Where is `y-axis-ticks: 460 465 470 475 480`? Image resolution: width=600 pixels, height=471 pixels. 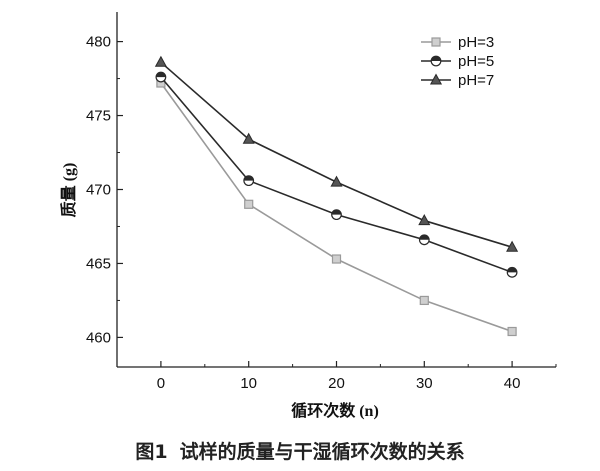
y-axis-ticks: 460 465 470 475 480 is located at coordinates (104, 190).